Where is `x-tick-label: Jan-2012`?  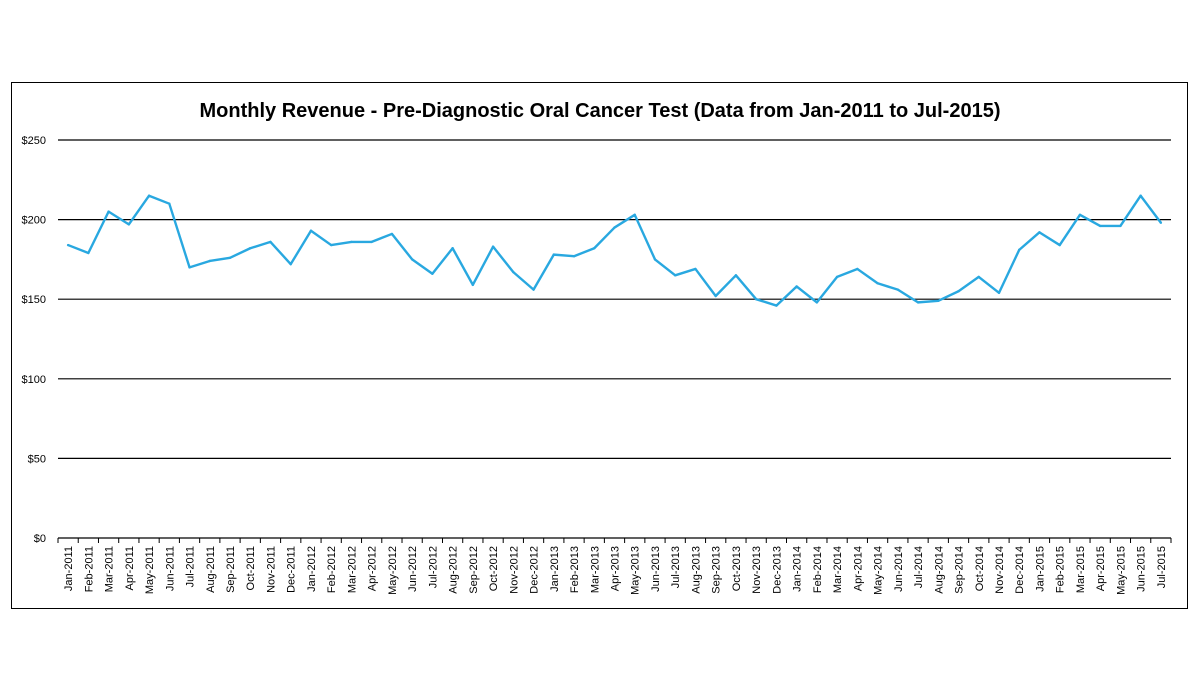 x-tick-label: Jan-2012 is located at coordinates (312, 569).